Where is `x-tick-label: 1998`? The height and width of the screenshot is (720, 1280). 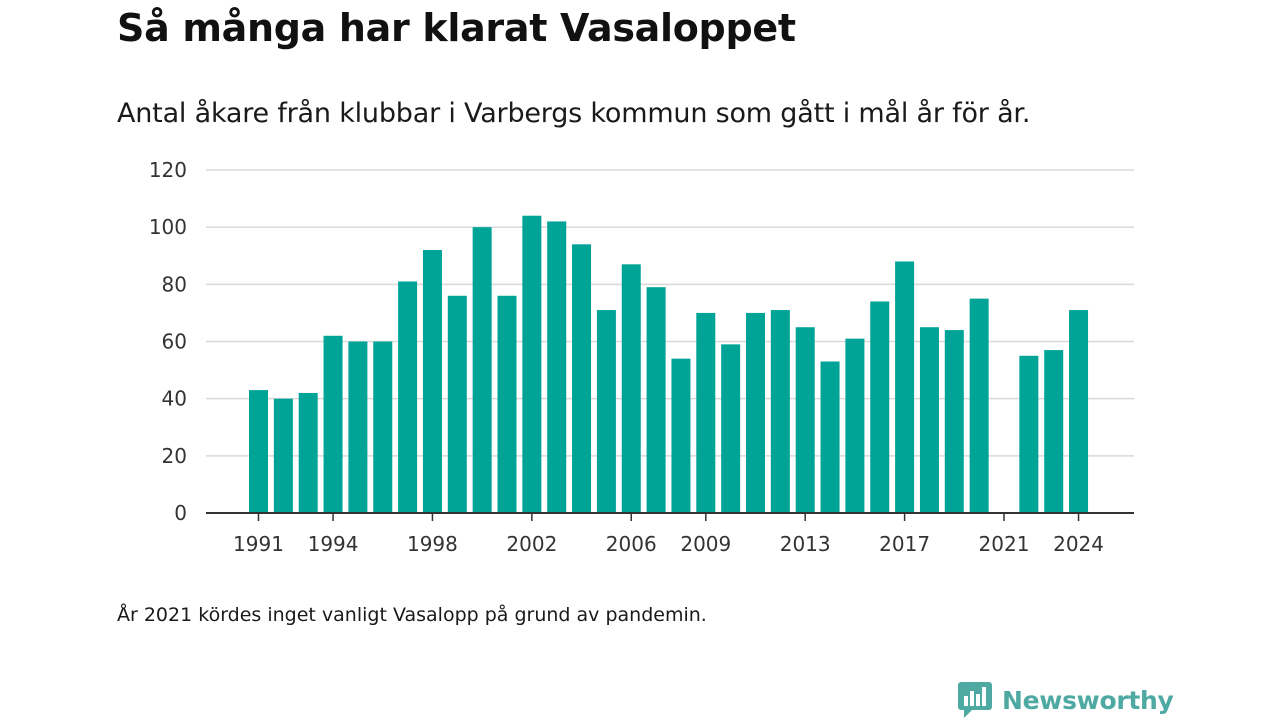
x-tick-label: 1998 is located at coordinates (432, 544).